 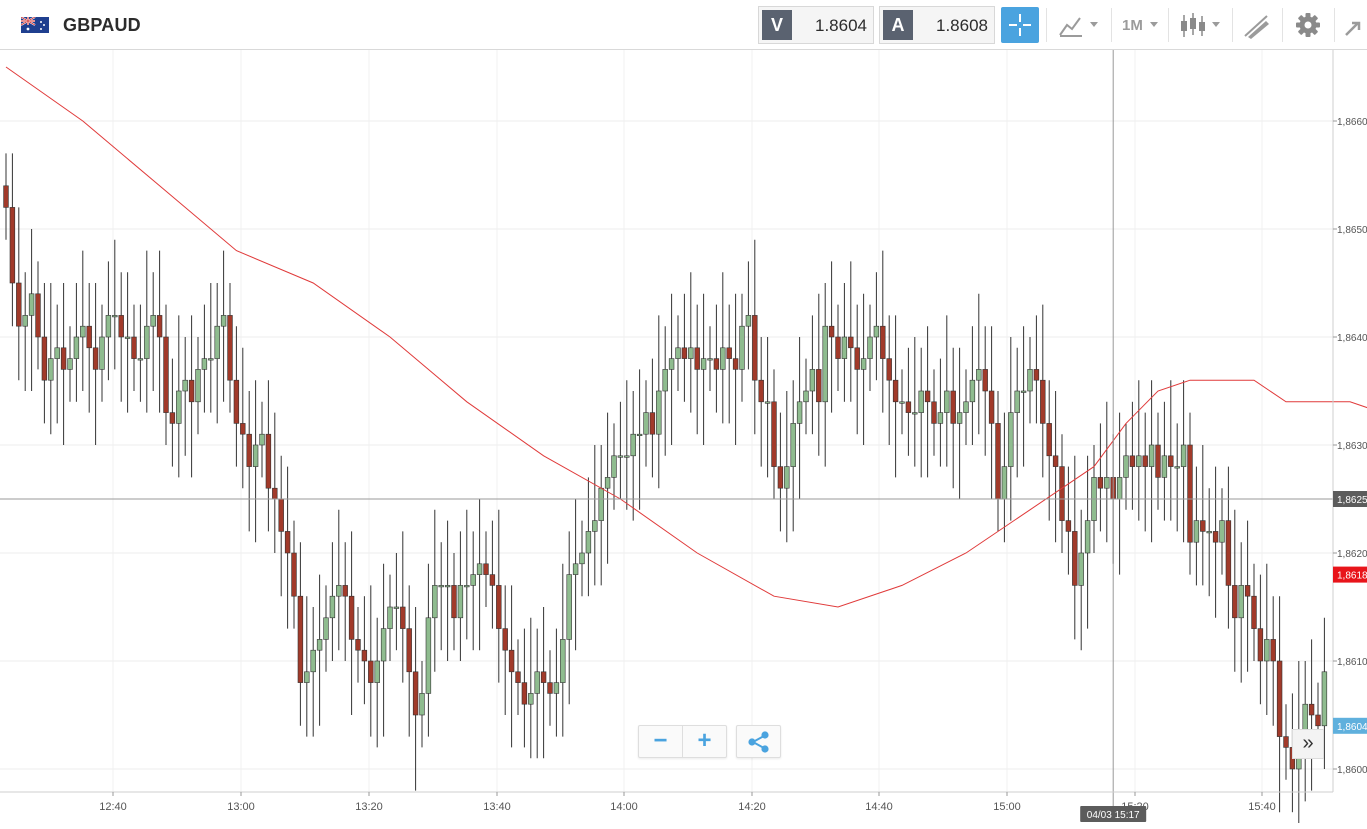 What do you see at coordinates (660, 740) in the screenshot?
I see `zoom-out-button: −` at bounding box center [660, 740].